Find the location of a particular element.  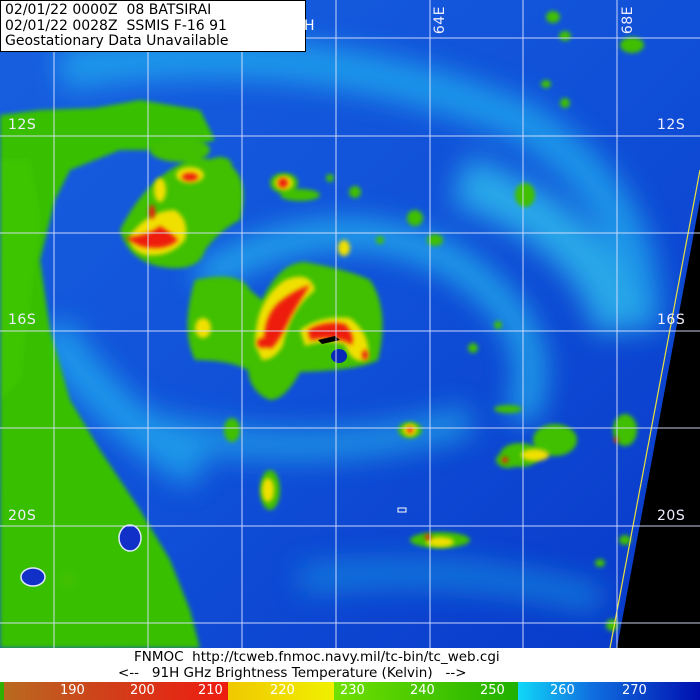

colorbar-tick-270: 270 is located at coordinates (634, 690).